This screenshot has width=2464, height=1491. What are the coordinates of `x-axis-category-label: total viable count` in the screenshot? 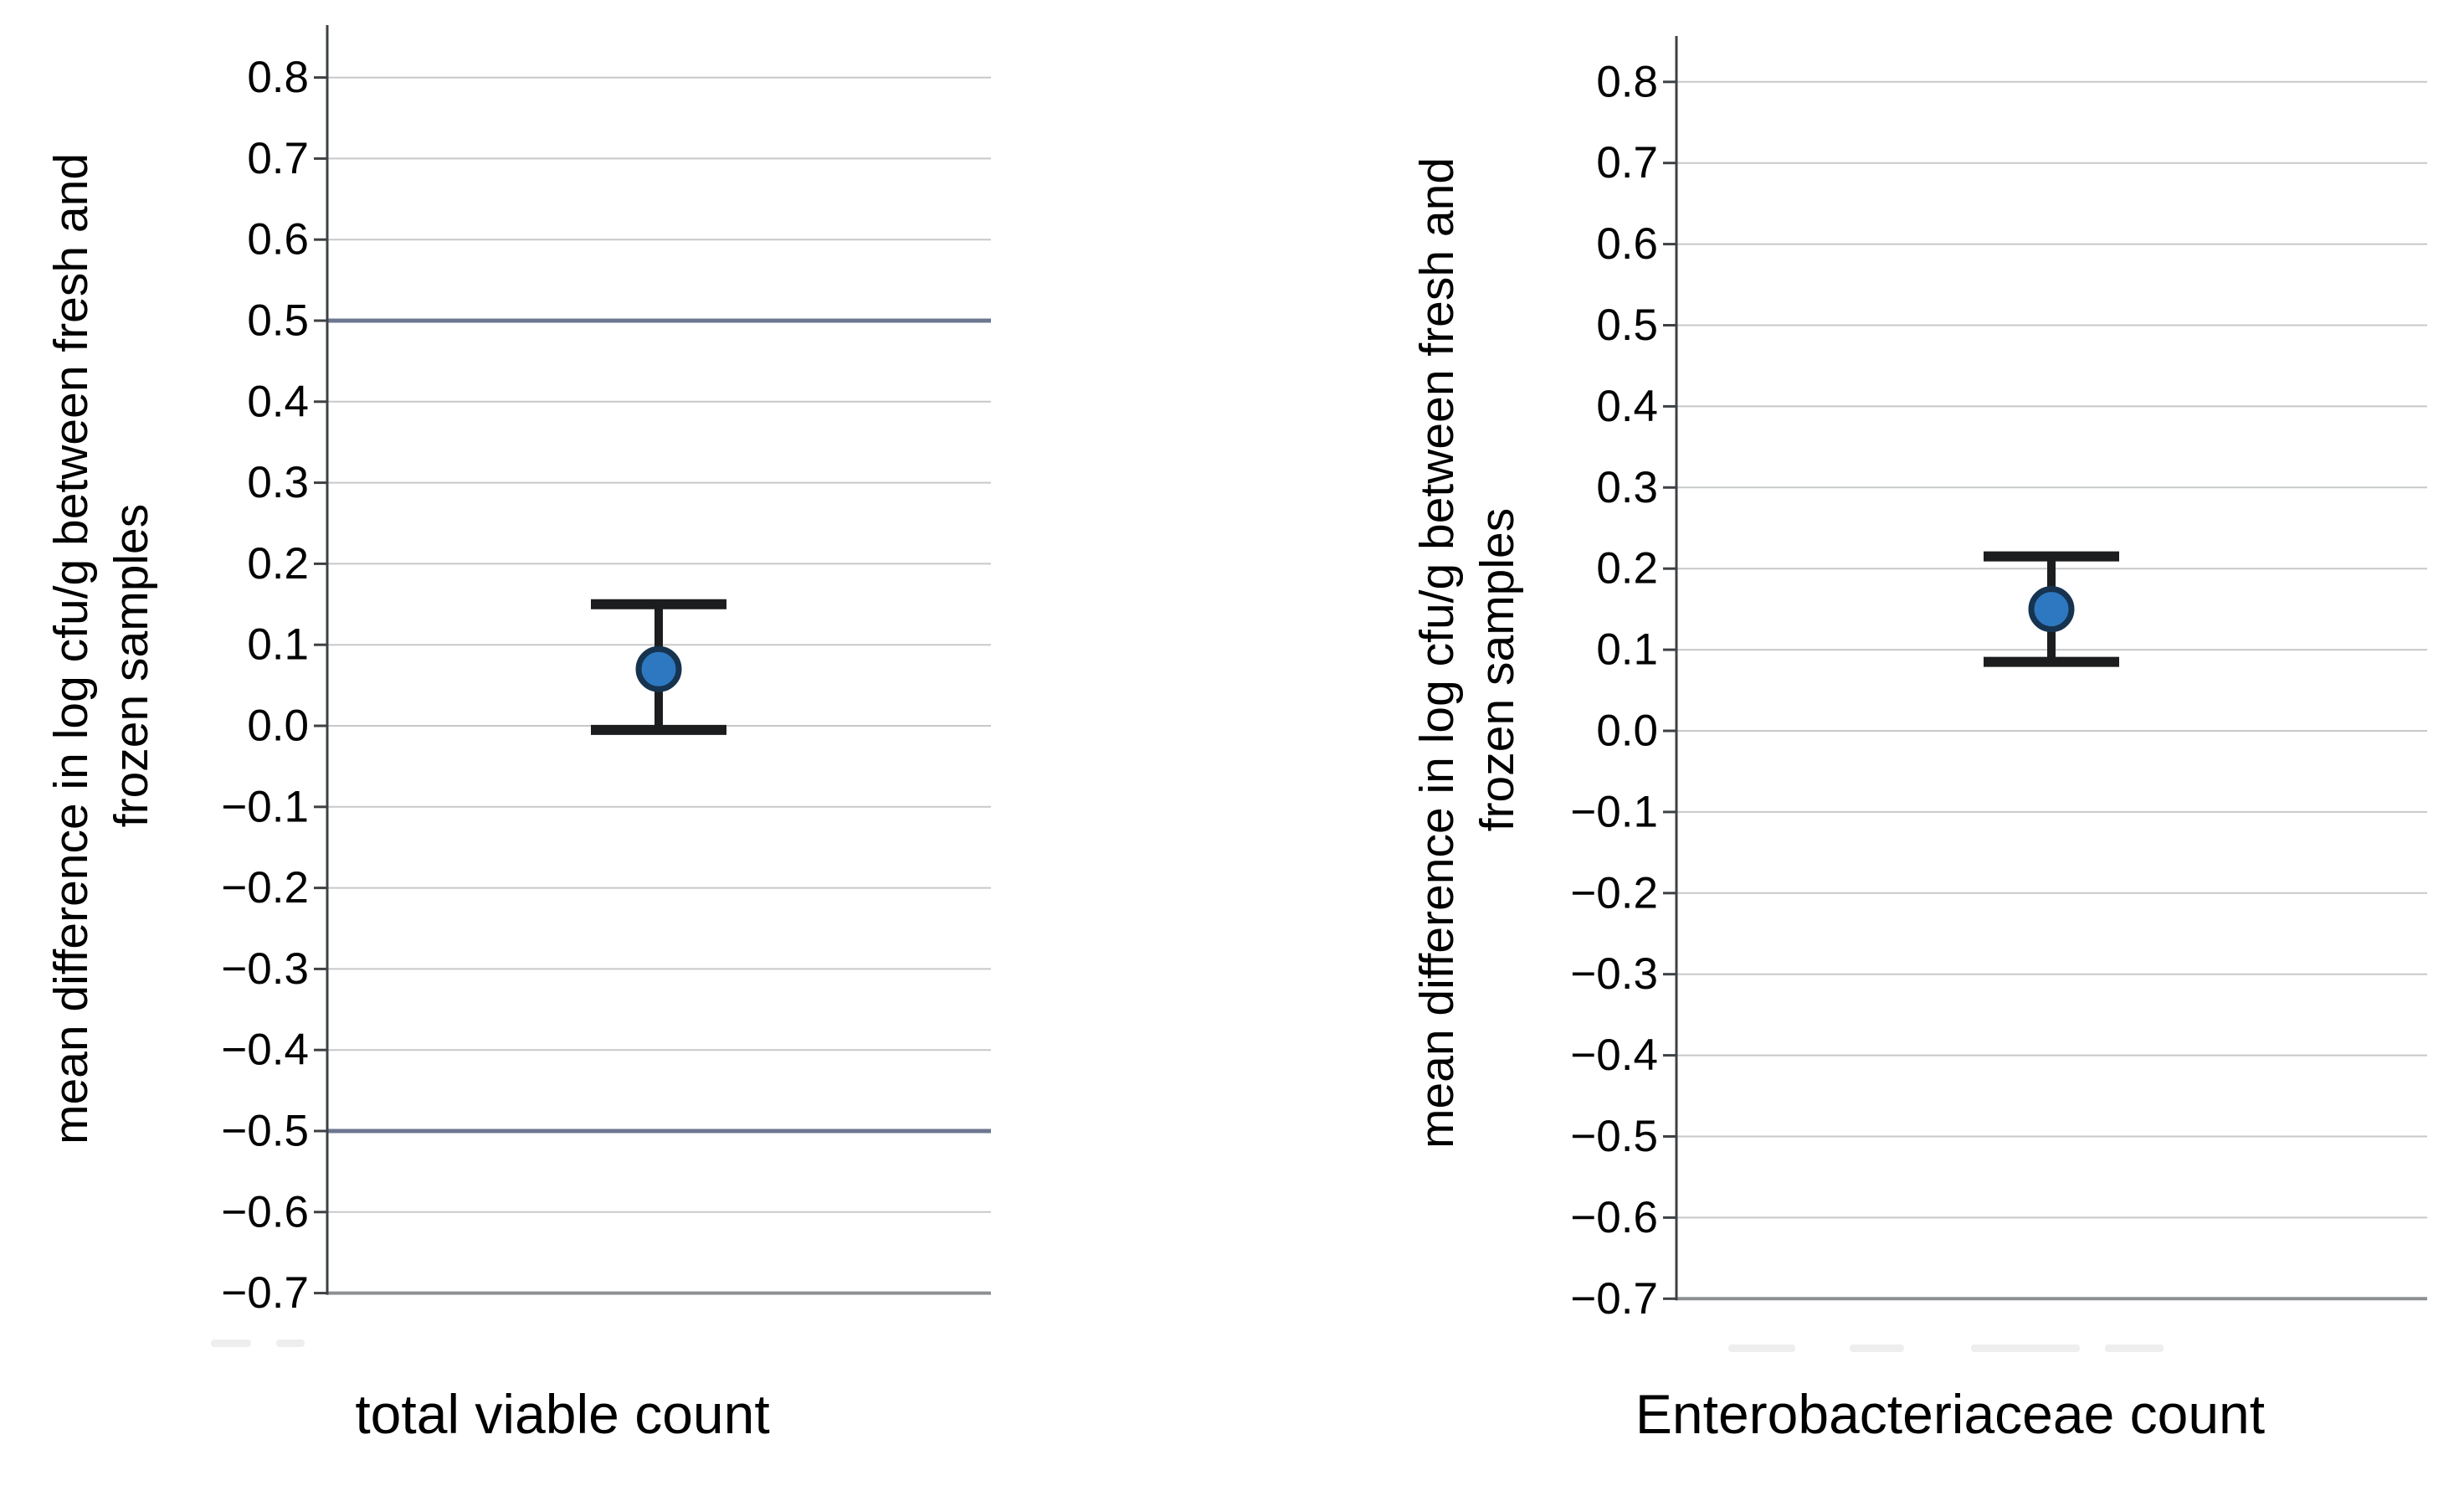 It's located at (562, 1414).